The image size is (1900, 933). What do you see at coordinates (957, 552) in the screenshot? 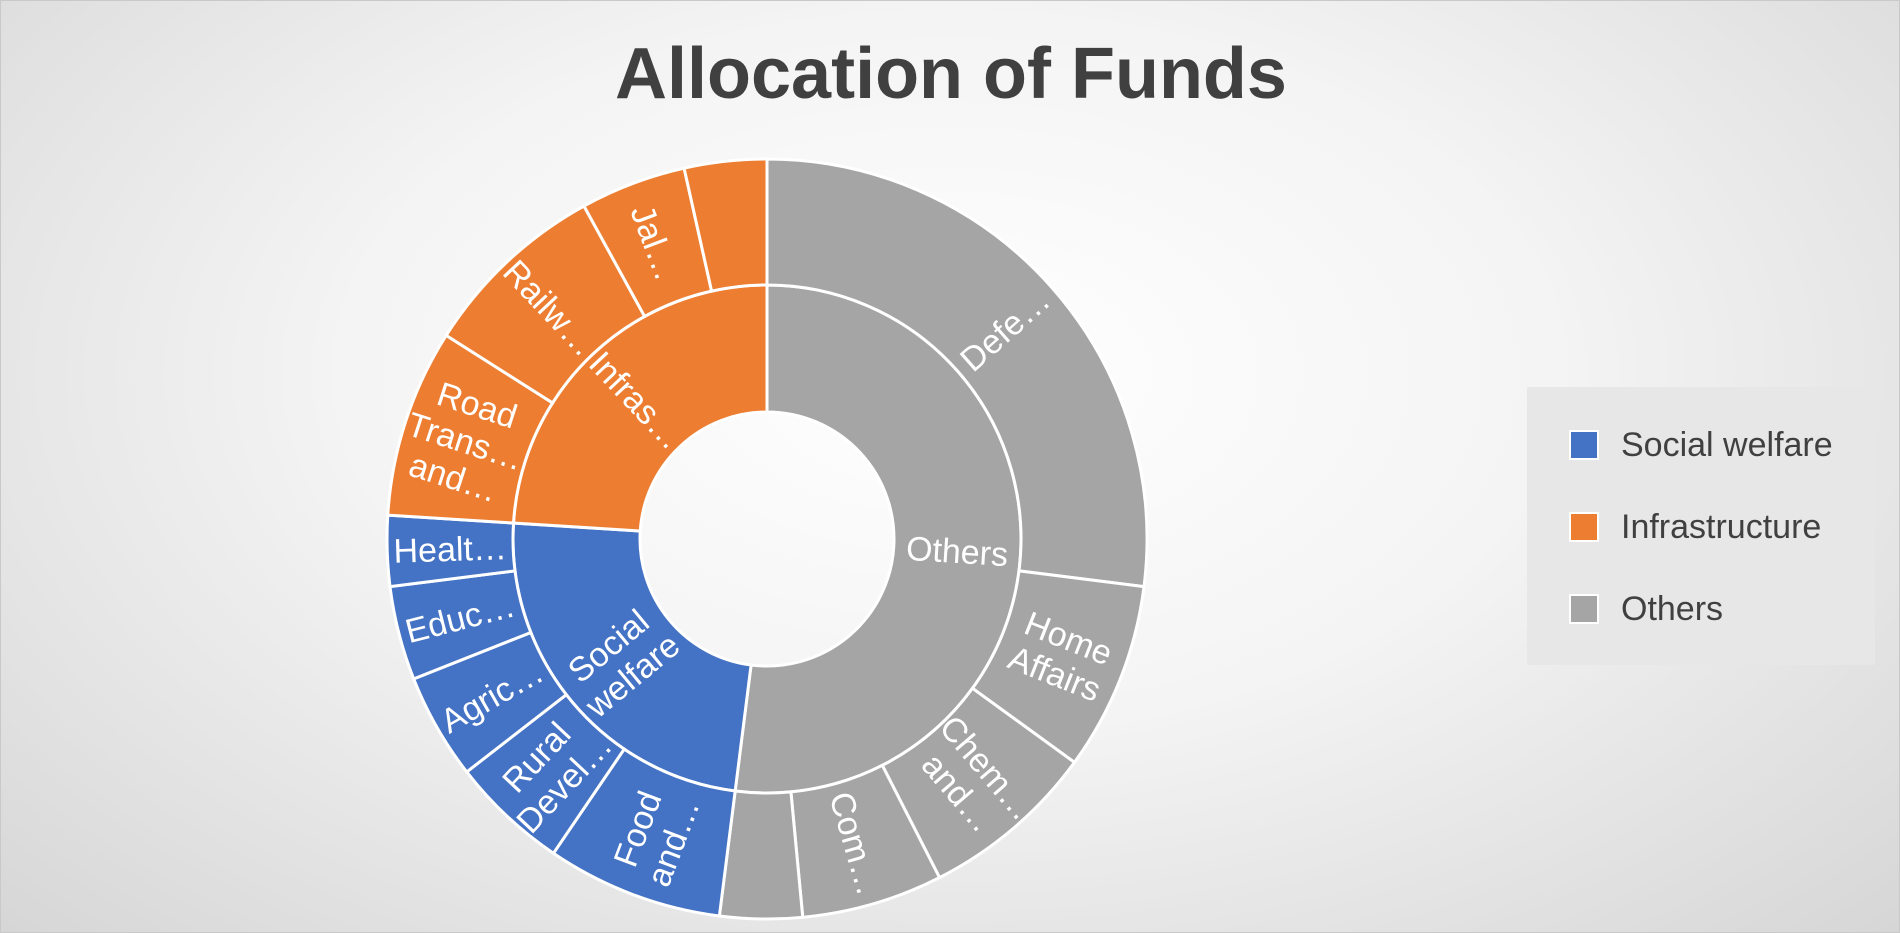
I see `inner-label-others: Others` at bounding box center [957, 552].